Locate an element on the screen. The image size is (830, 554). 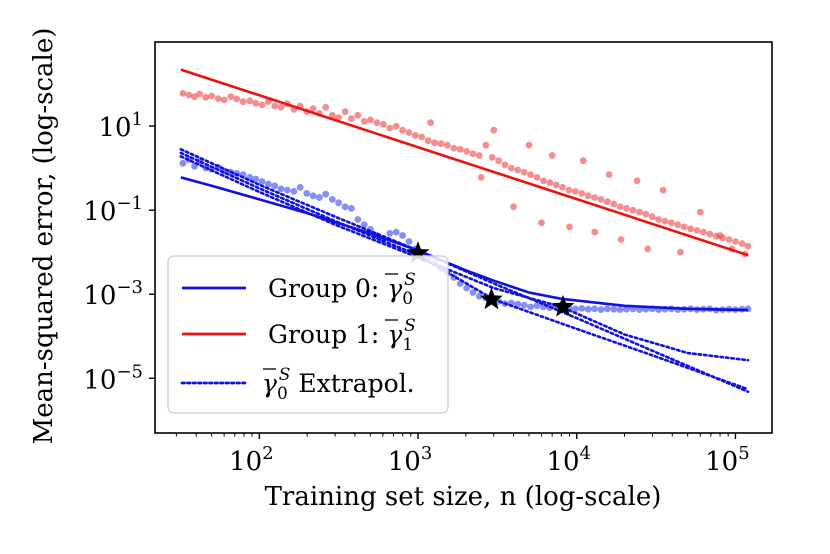
legend-label-2: γ0S Extrapol. is located at coordinates (338, 384).